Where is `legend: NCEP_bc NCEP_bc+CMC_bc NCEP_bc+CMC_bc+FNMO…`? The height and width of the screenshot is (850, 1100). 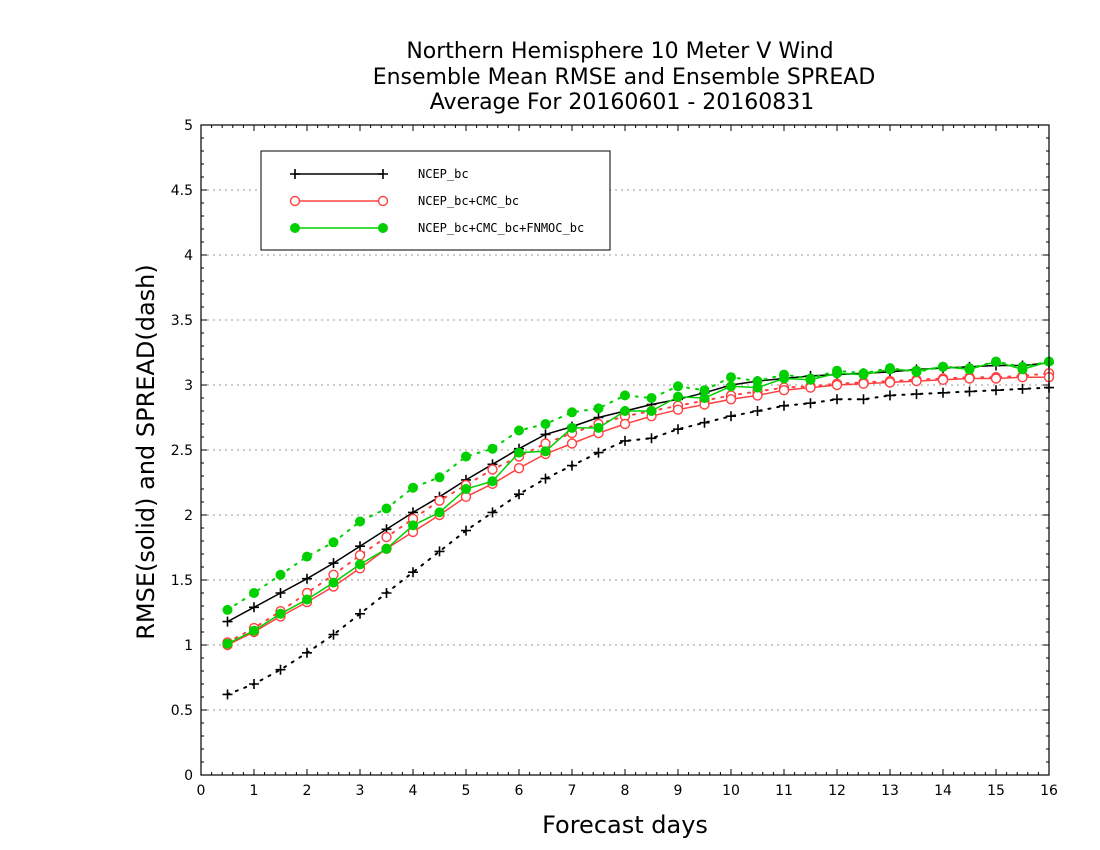 legend: NCEP_bc NCEP_bc+CMC_bc NCEP_bc+CMC_bc+FNMO… is located at coordinates (435, 200).